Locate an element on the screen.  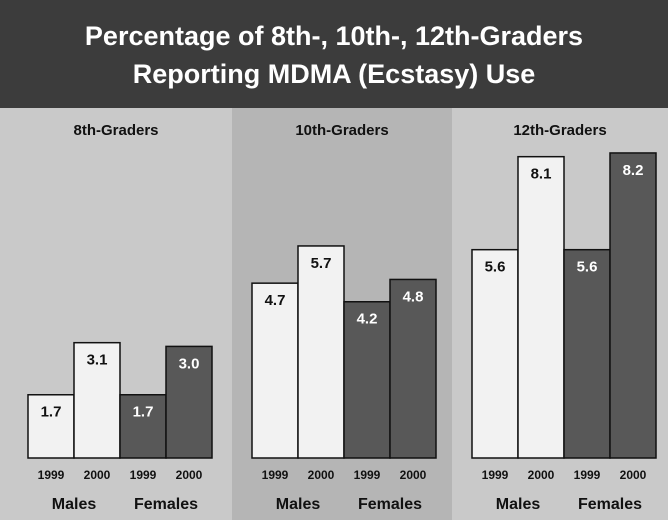
panel-title: 8th-Graders is located at coordinates (115, 130).